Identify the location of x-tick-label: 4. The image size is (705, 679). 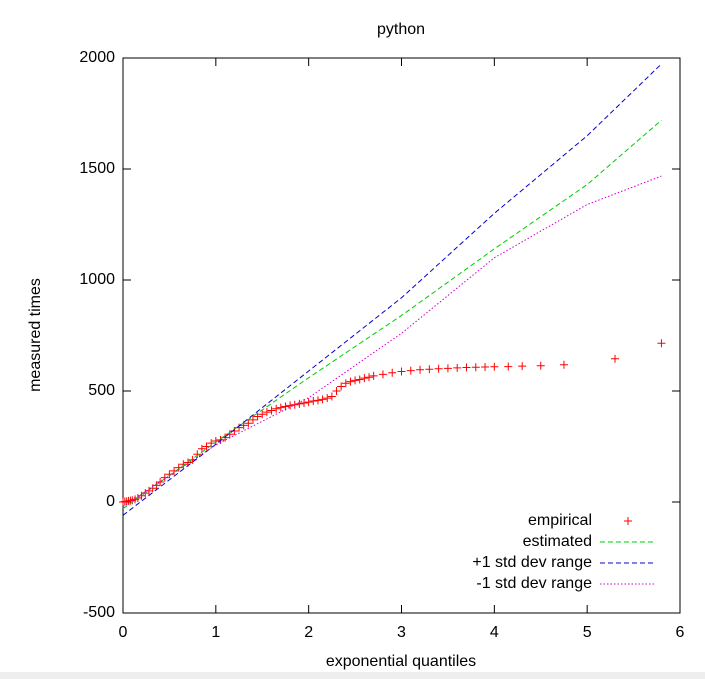
(494, 632).